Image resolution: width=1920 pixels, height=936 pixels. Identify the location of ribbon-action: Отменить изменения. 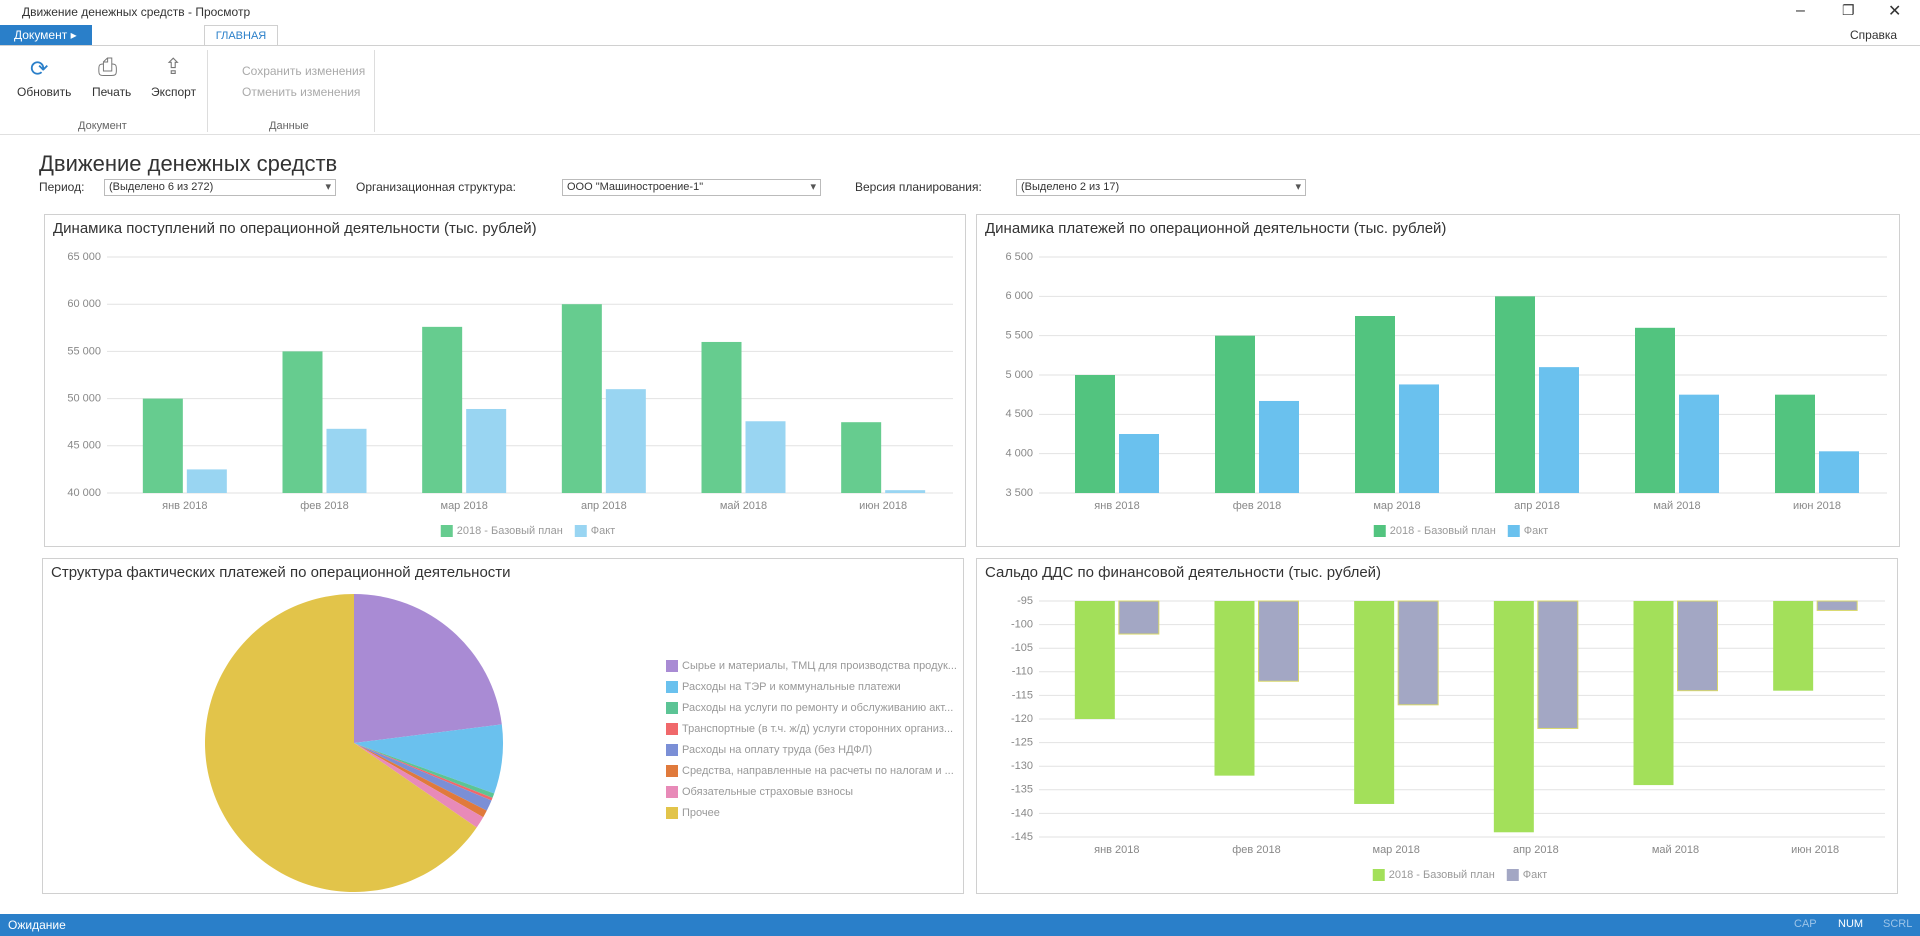
(301, 92).